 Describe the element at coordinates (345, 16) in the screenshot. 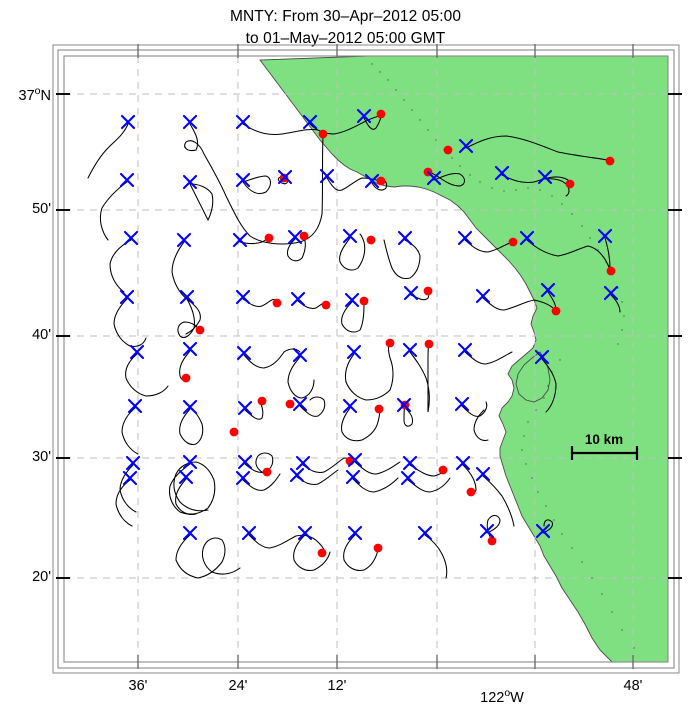

I see `title-line-1: MNTY: From 30–Apr–2012 05:00` at that location.